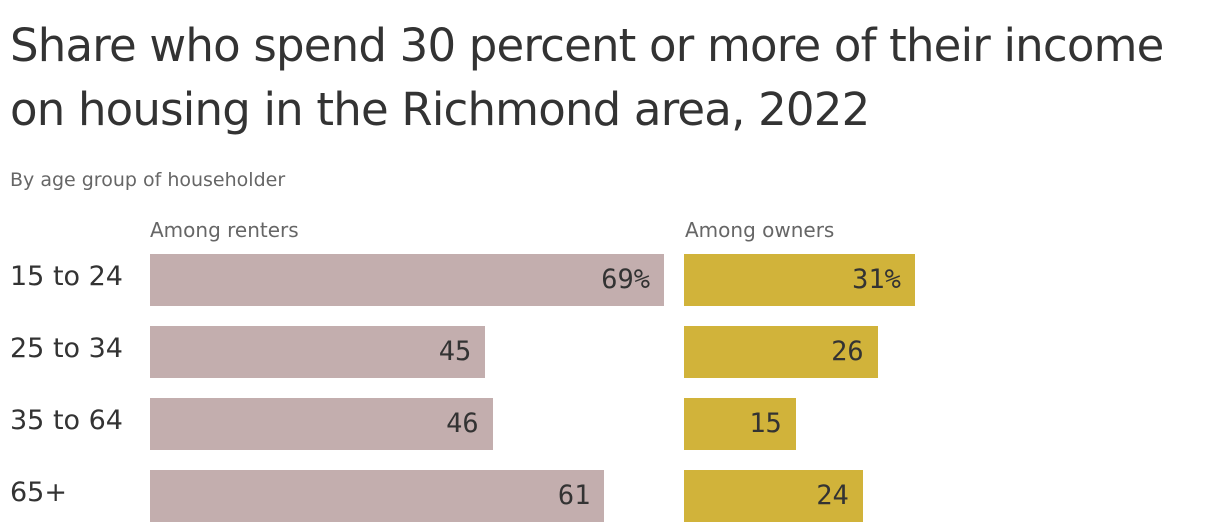  What do you see at coordinates (455, 351) in the screenshot?
I see `bar-value-label-renters: 45` at bounding box center [455, 351].